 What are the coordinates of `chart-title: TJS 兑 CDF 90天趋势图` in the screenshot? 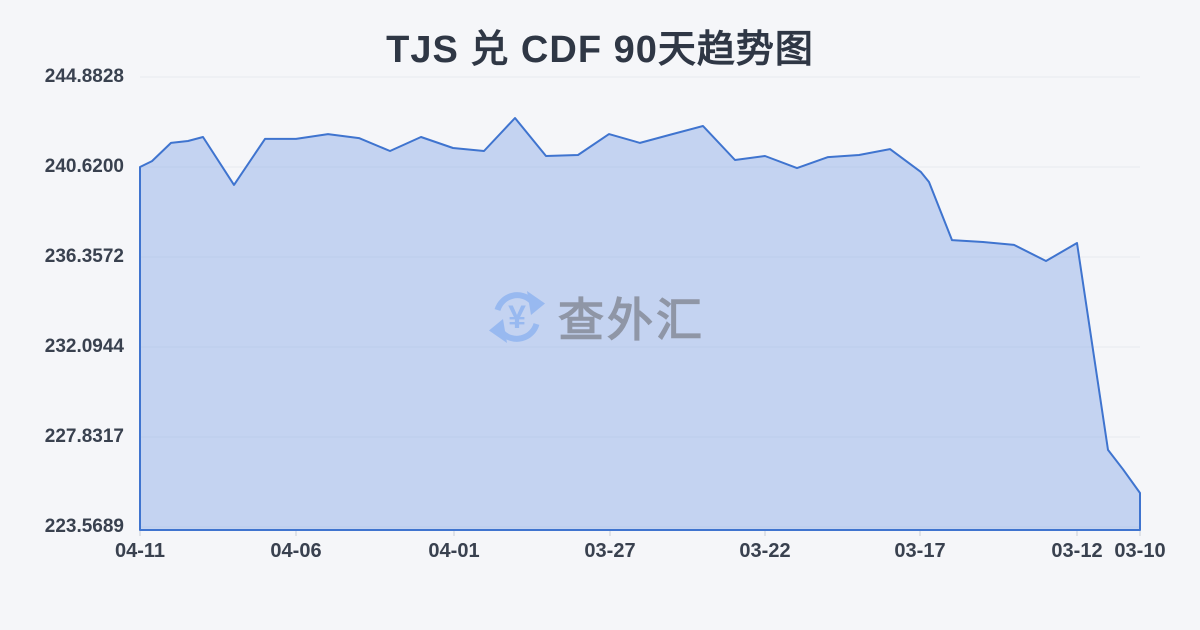 It's located at (600, 50).